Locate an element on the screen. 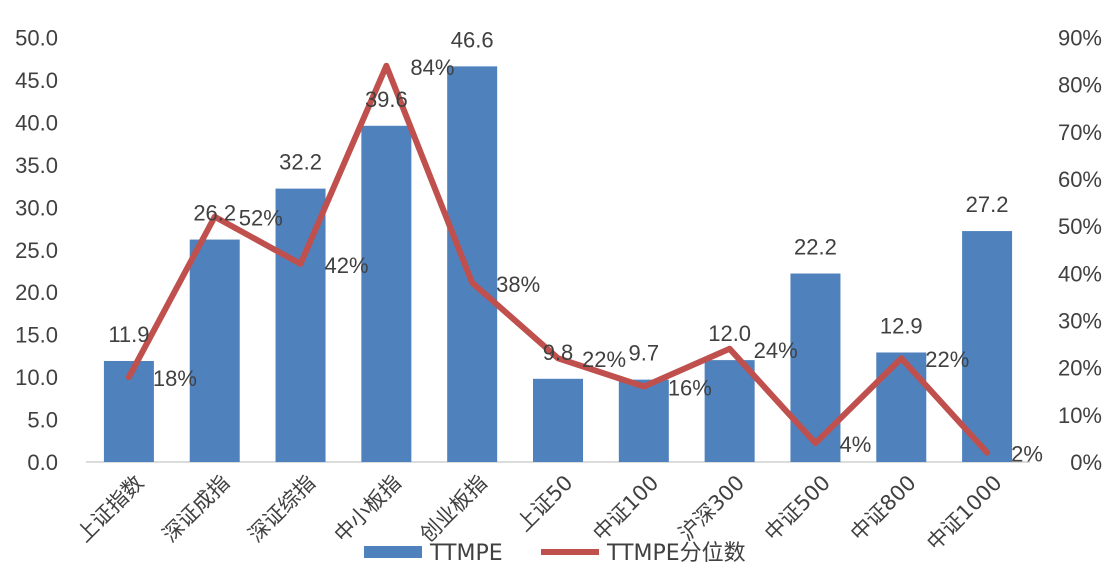 The image size is (1116, 582). legend: TTMPE TTMPE分位数 is located at coordinates (555, 553).